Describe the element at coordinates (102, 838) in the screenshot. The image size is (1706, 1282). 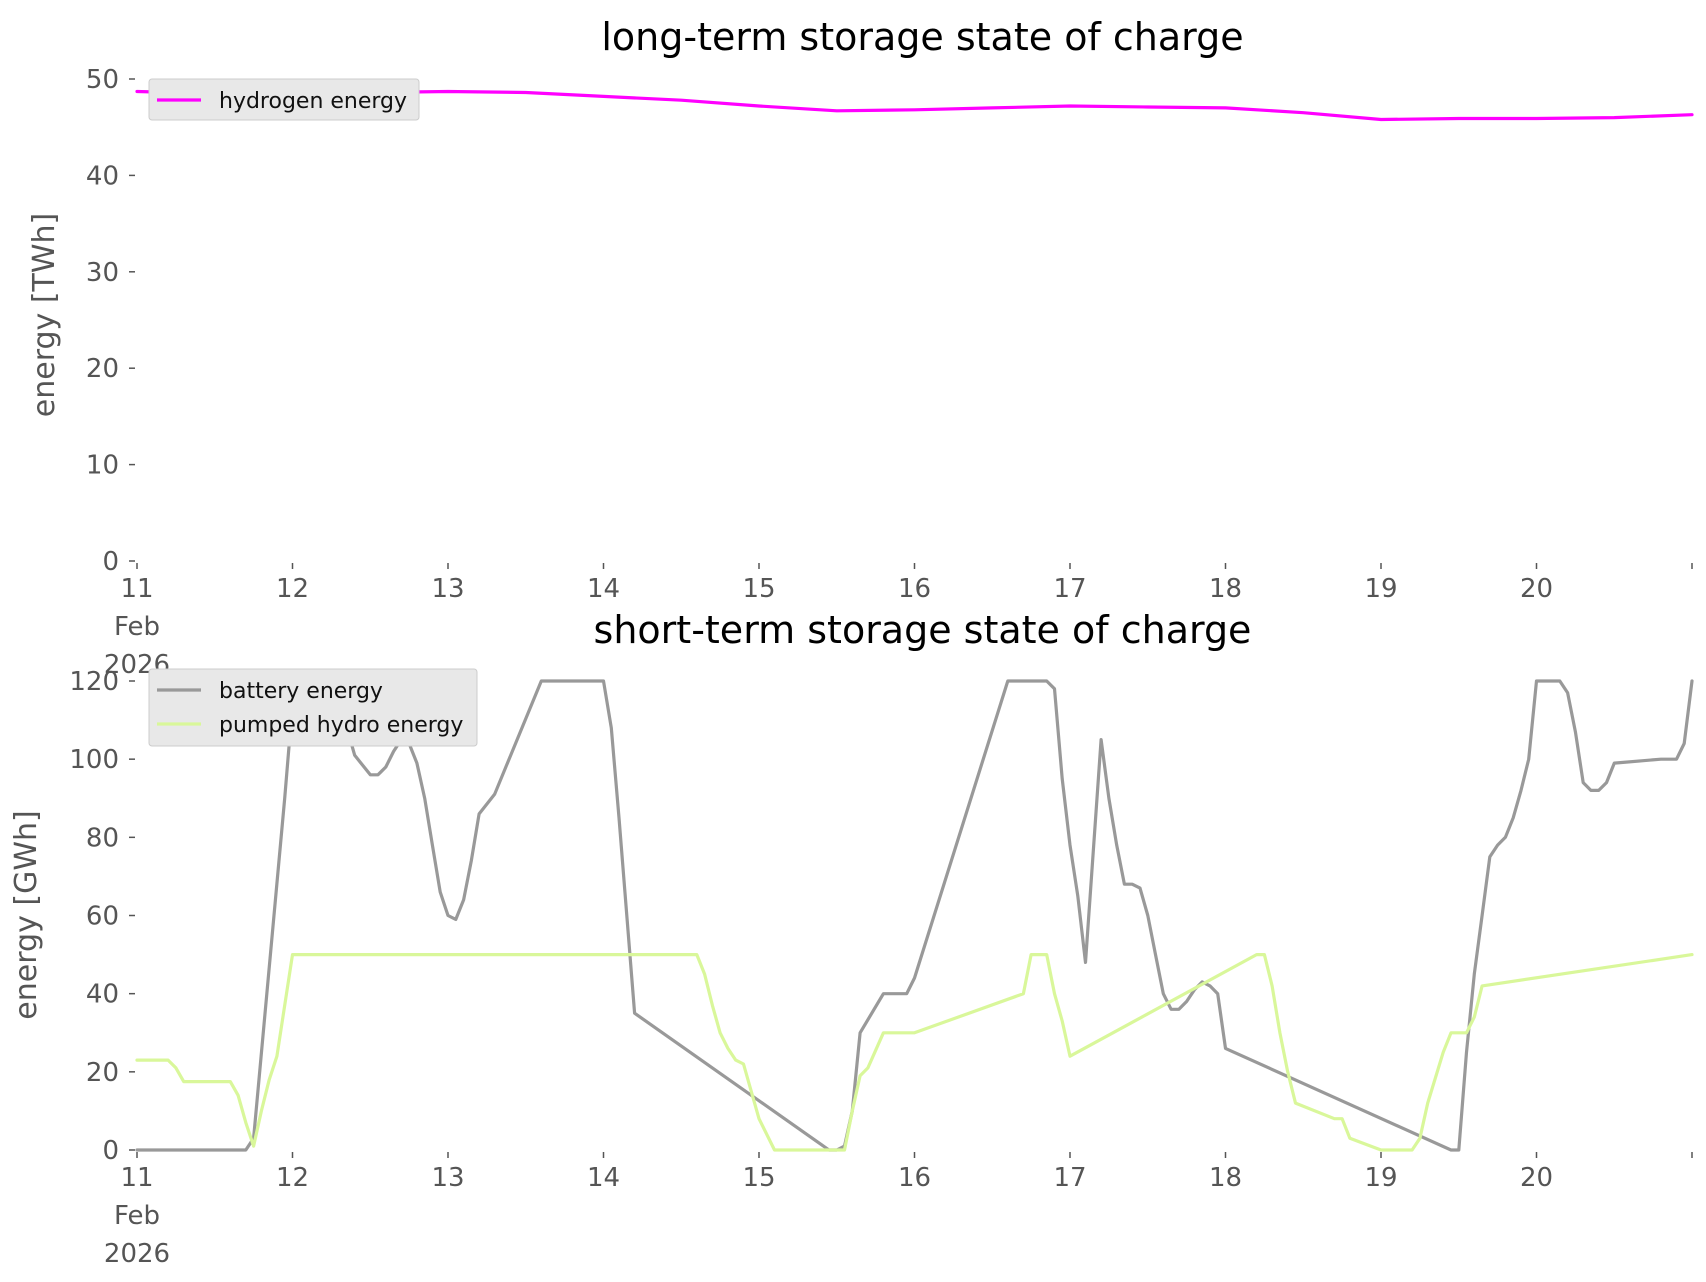
I see `y-tick-label: 80` at that location.